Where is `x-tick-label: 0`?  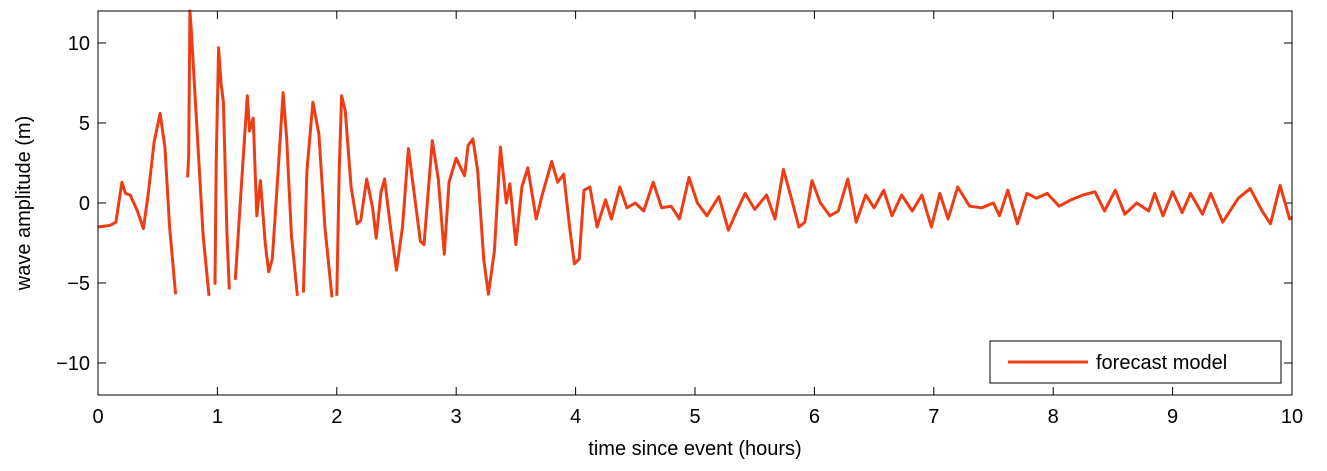 x-tick-label: 0 is located at coordinates (97, 417).